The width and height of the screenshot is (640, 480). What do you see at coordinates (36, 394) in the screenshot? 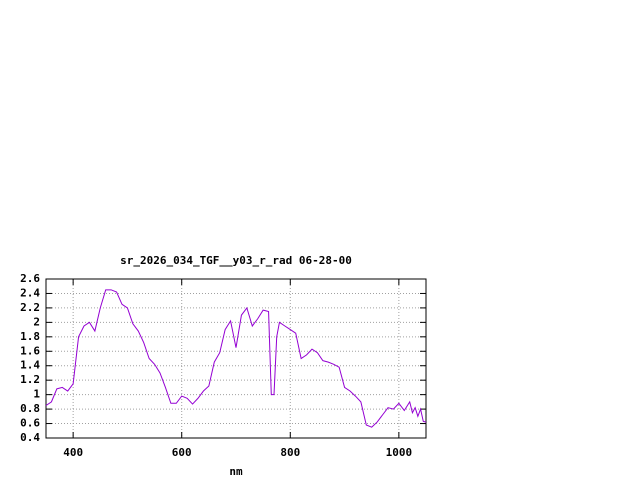
I see `y-tick-label: 1` at bounding box center [36, 394].